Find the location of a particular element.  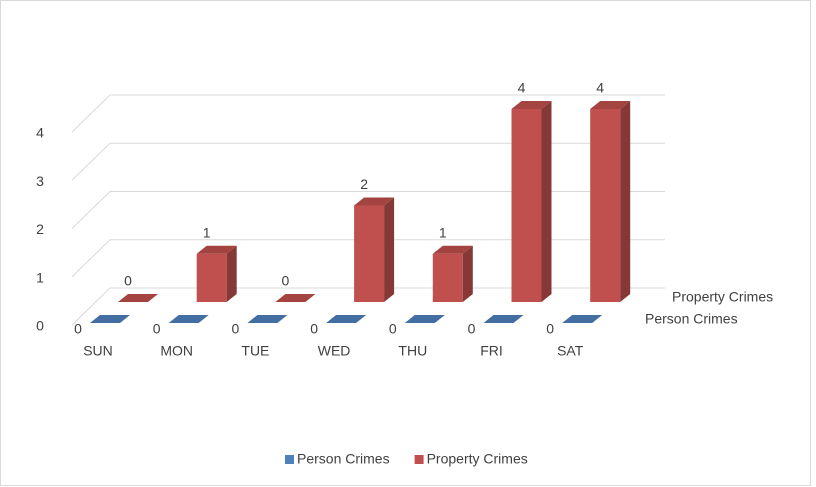

y-tick-label: 2 is located at coordinates (40, 229).